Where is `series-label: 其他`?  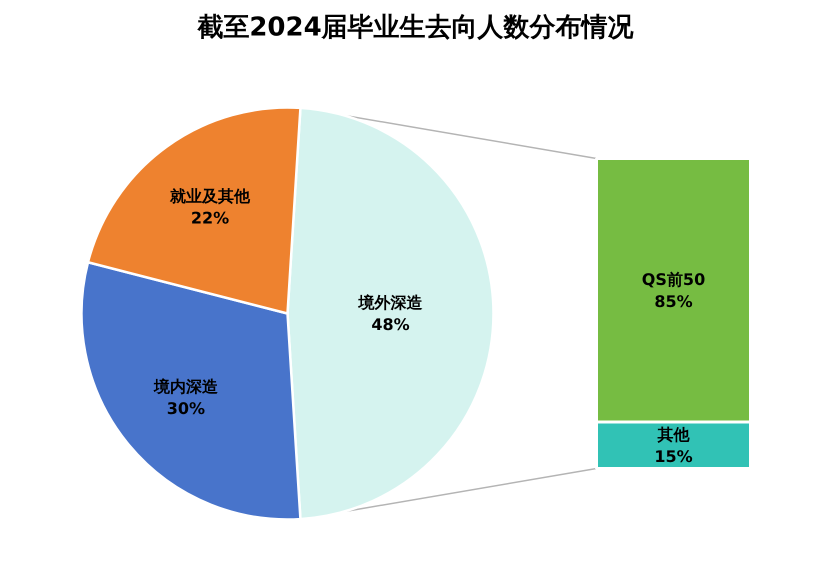 series-label: 其他 is located at coordinates (673, 434).